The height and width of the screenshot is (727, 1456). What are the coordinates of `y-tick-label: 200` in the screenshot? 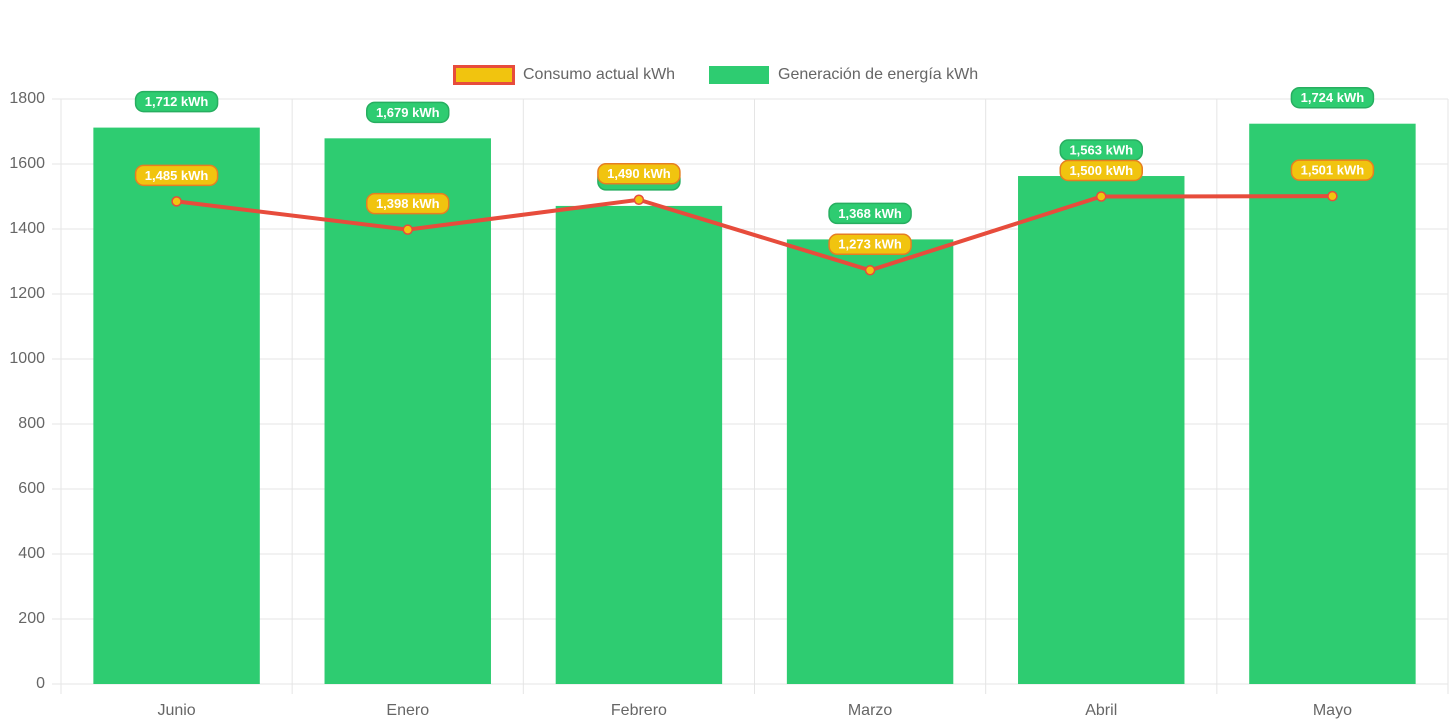 It's located at (31, 618).